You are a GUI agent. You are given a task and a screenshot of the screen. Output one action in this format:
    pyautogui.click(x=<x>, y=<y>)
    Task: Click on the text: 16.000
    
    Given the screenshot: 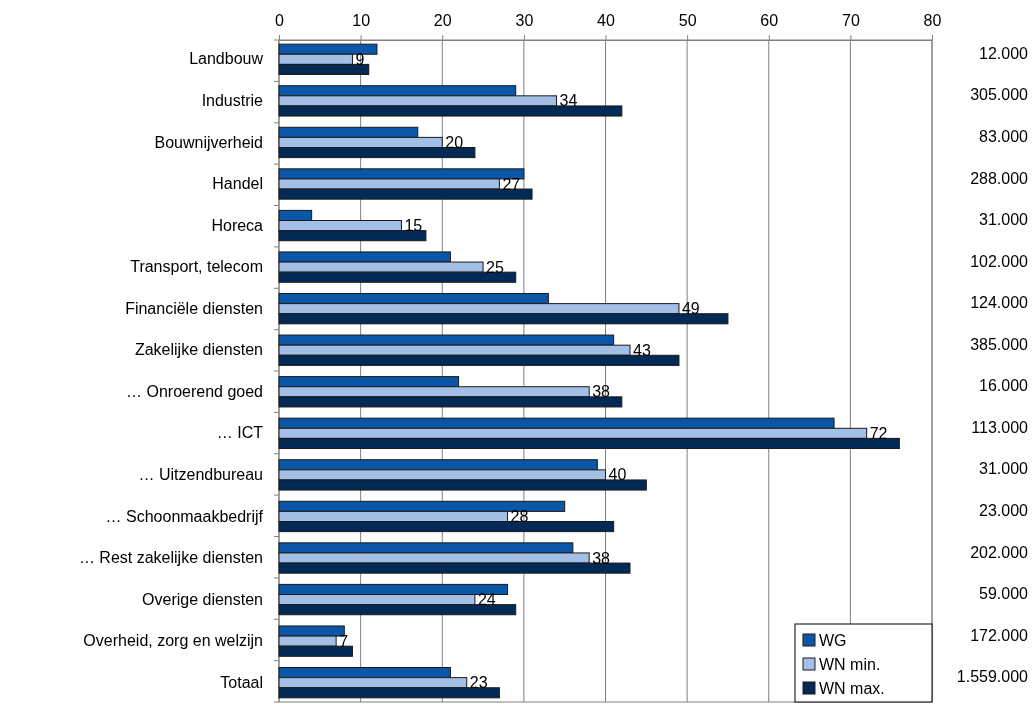 What is the action you would take?
    pyautogui.click(x=1004, y=386)
    